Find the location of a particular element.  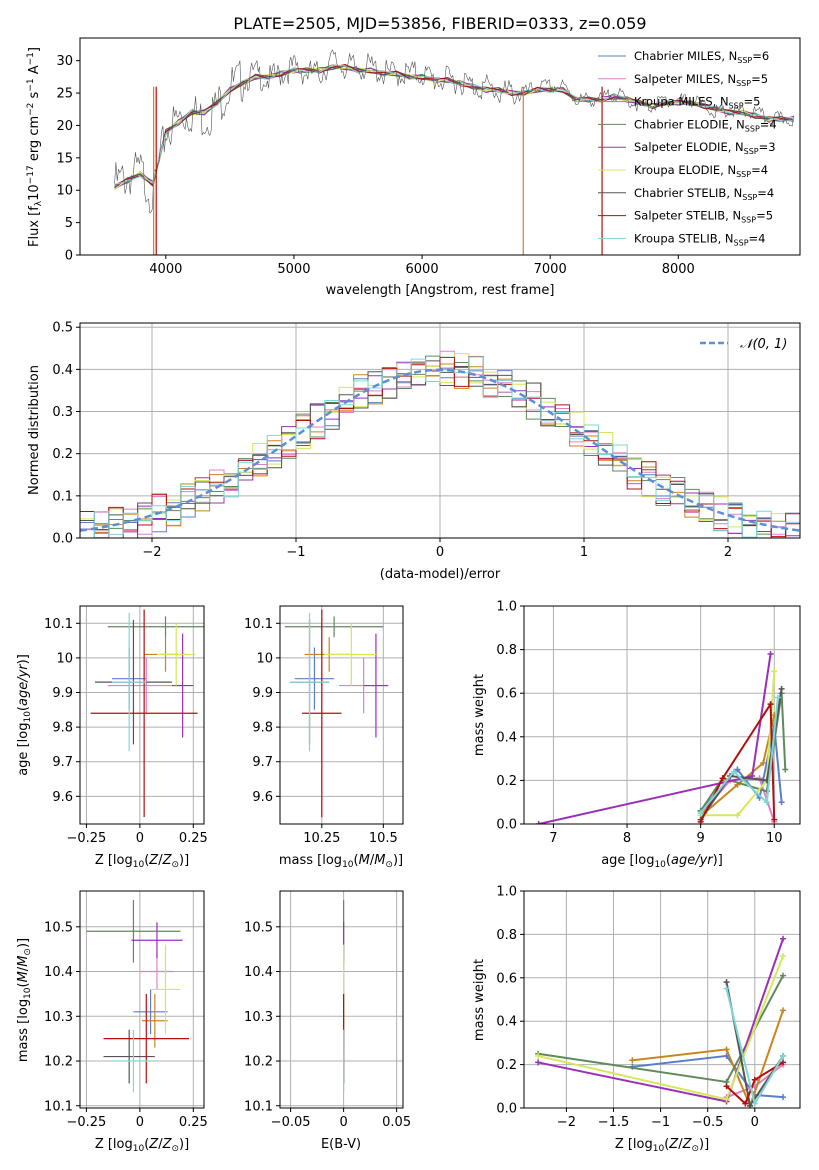

age-vs-mass-xtick-label: 10.5 is located at coordinates (383, 838).